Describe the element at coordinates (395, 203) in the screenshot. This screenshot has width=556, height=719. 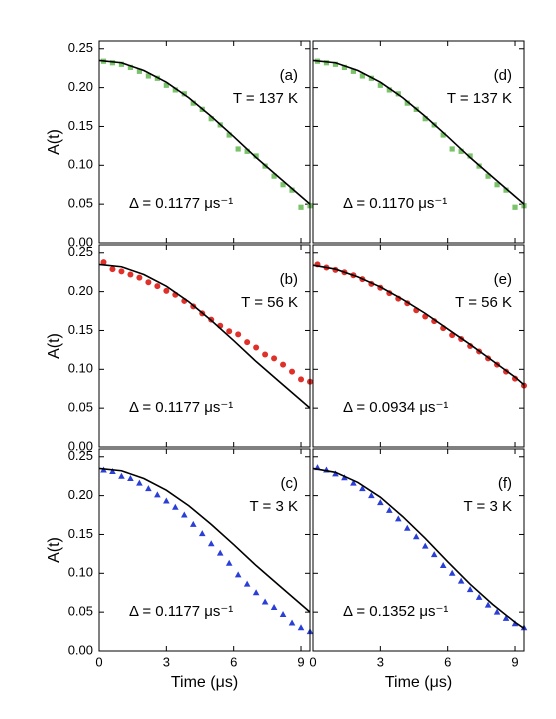
I see `delta: Δ = 0.1170 μs⁻¹` at that location.